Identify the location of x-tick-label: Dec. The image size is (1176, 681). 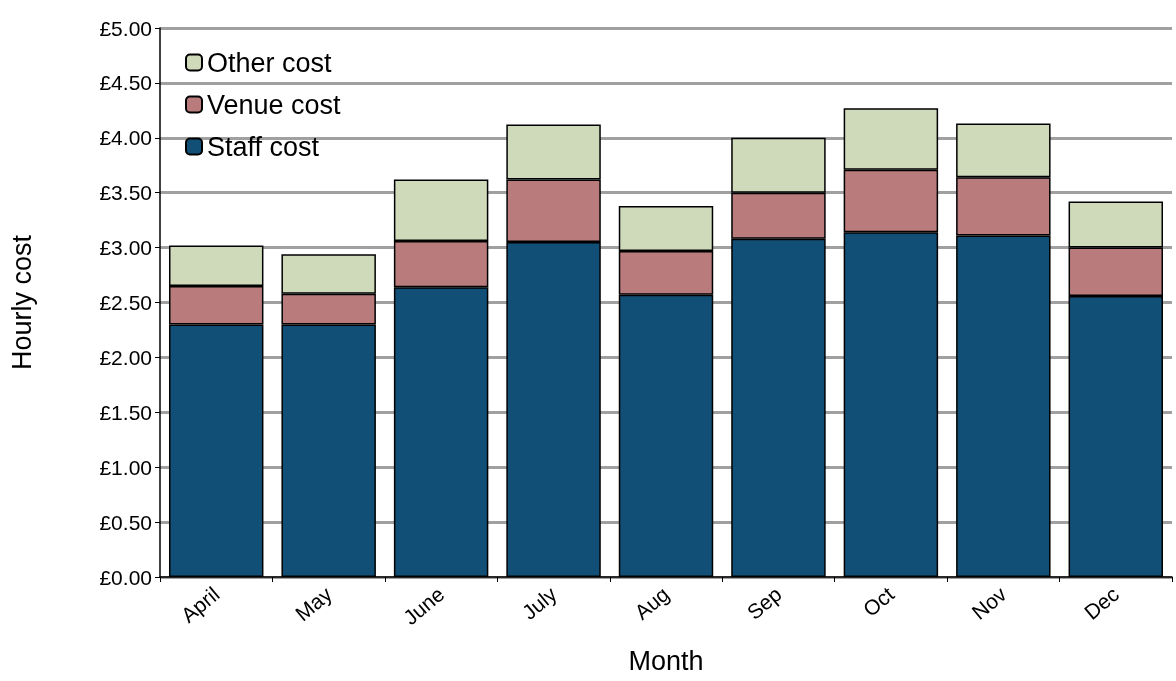
(1101, 603).